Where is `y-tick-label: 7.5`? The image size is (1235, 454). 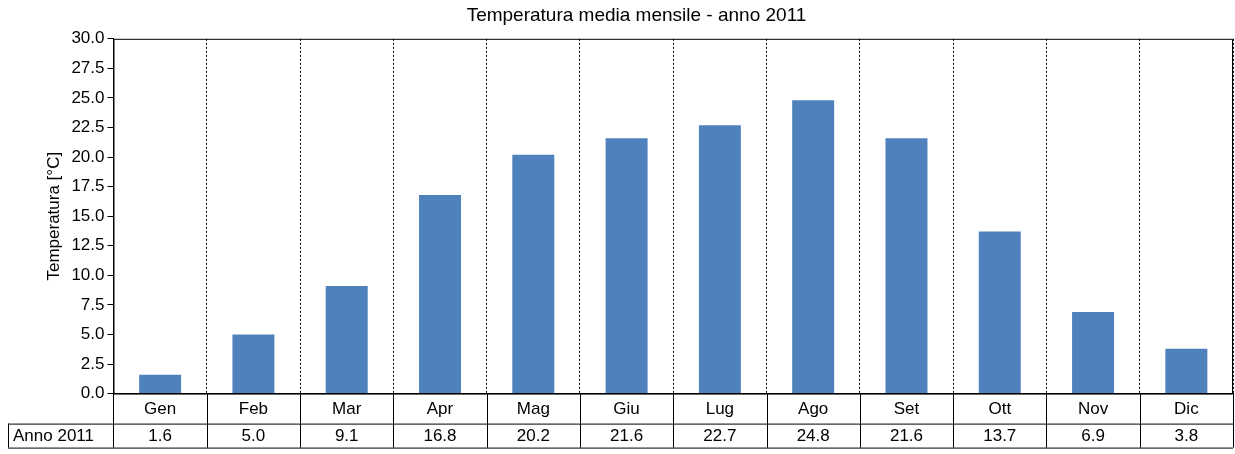
y-tick-label: 7.5 is located at coordinates (92, 304).